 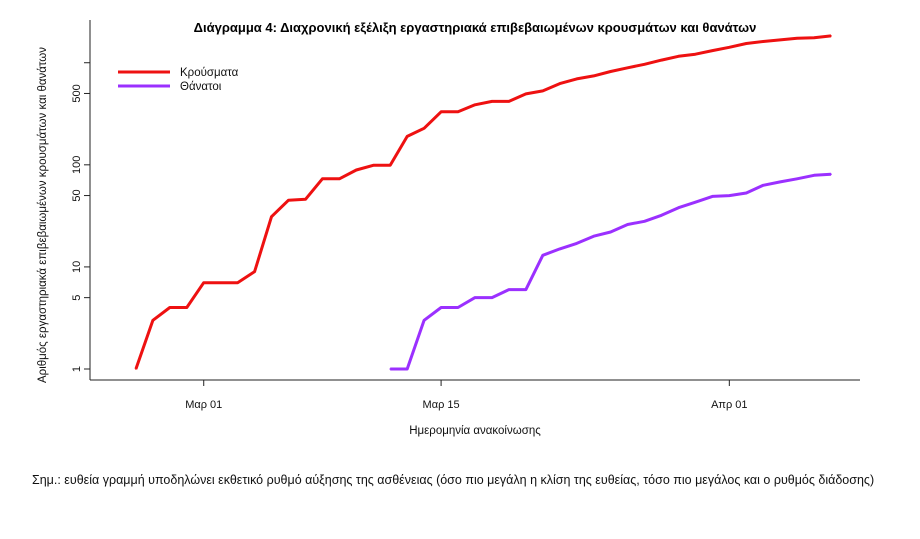 I want to click on x-tick-label: Μαρ 15, so click(x=441, y=405).